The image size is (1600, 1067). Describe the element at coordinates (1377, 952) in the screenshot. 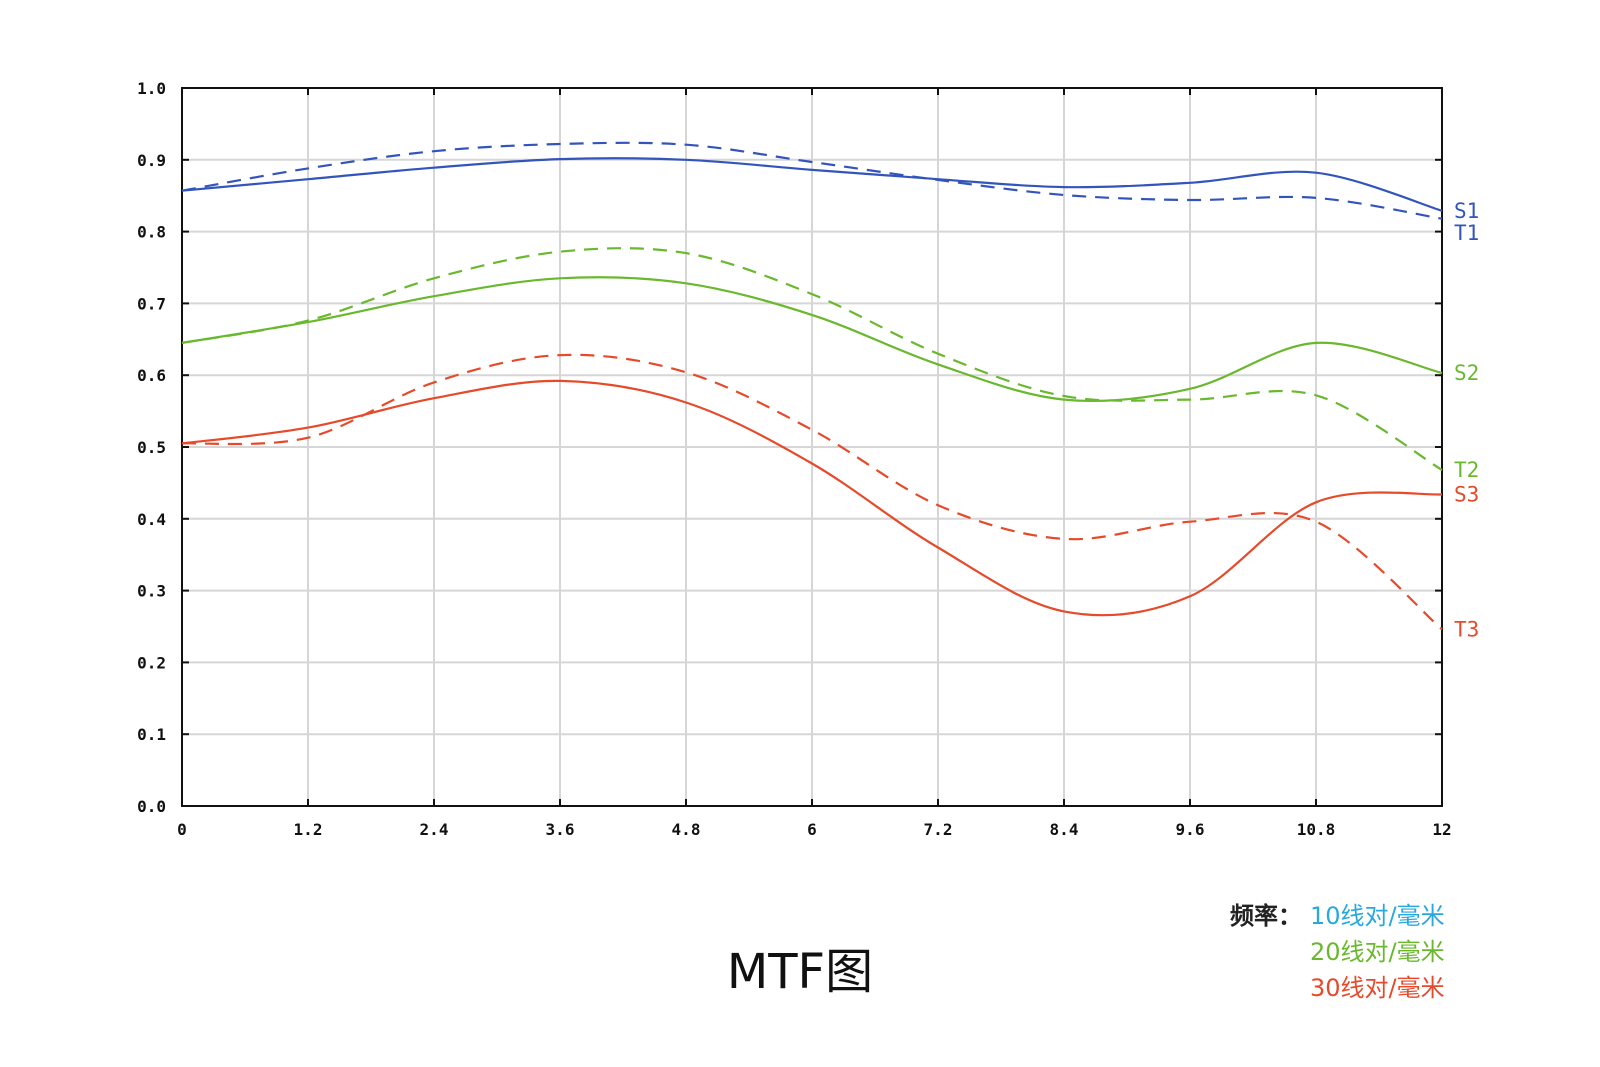

I see `legend-item-20: 20线对/毫米` at that location.